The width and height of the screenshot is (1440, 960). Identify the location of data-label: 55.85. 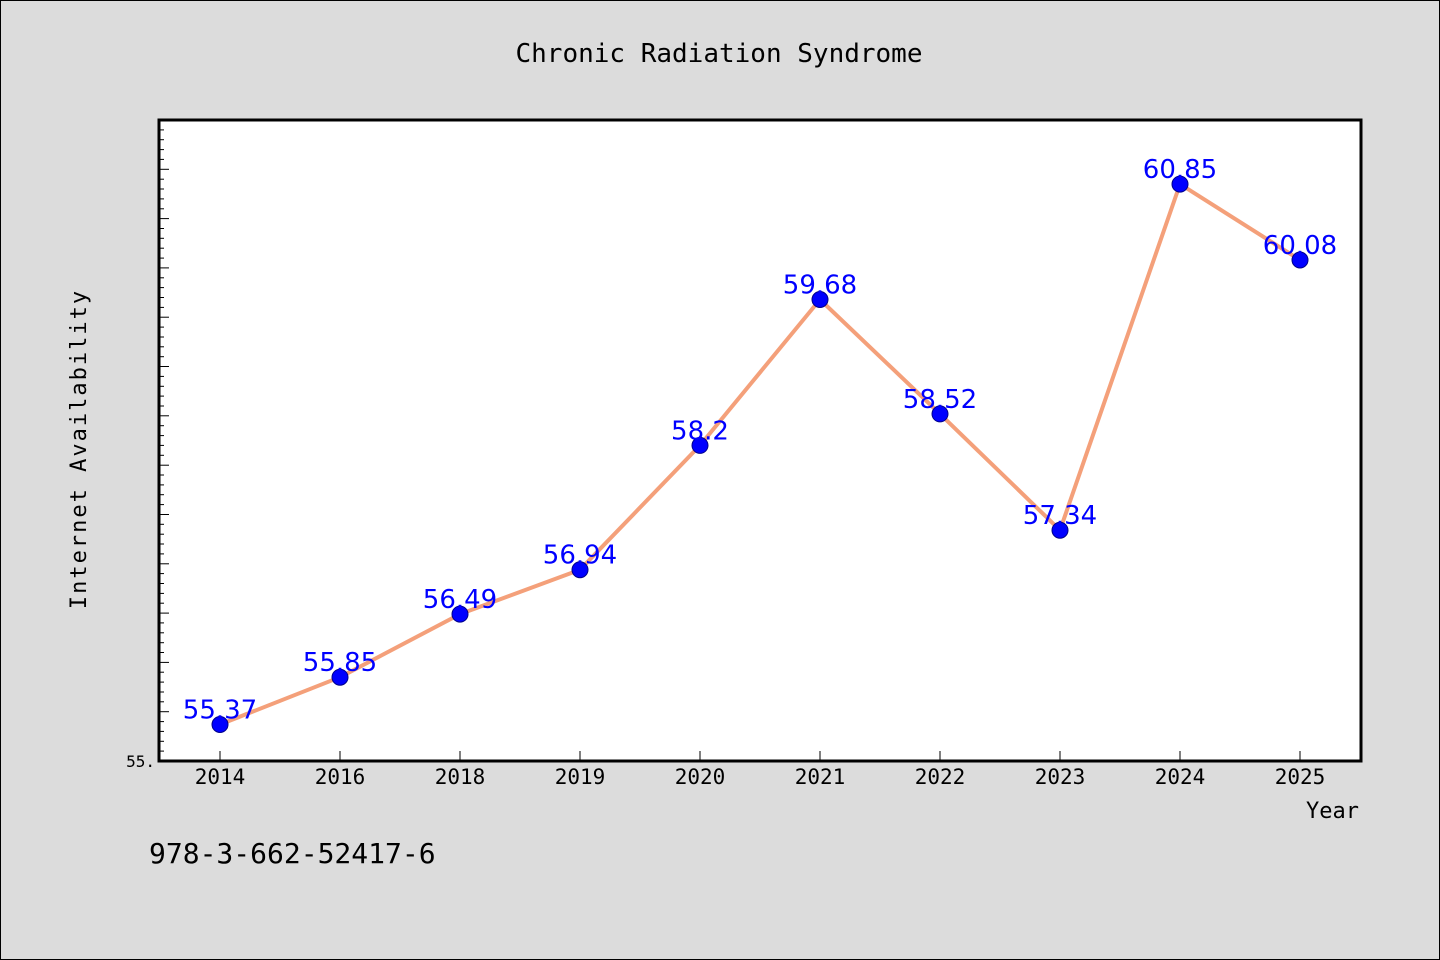
(340, 663).